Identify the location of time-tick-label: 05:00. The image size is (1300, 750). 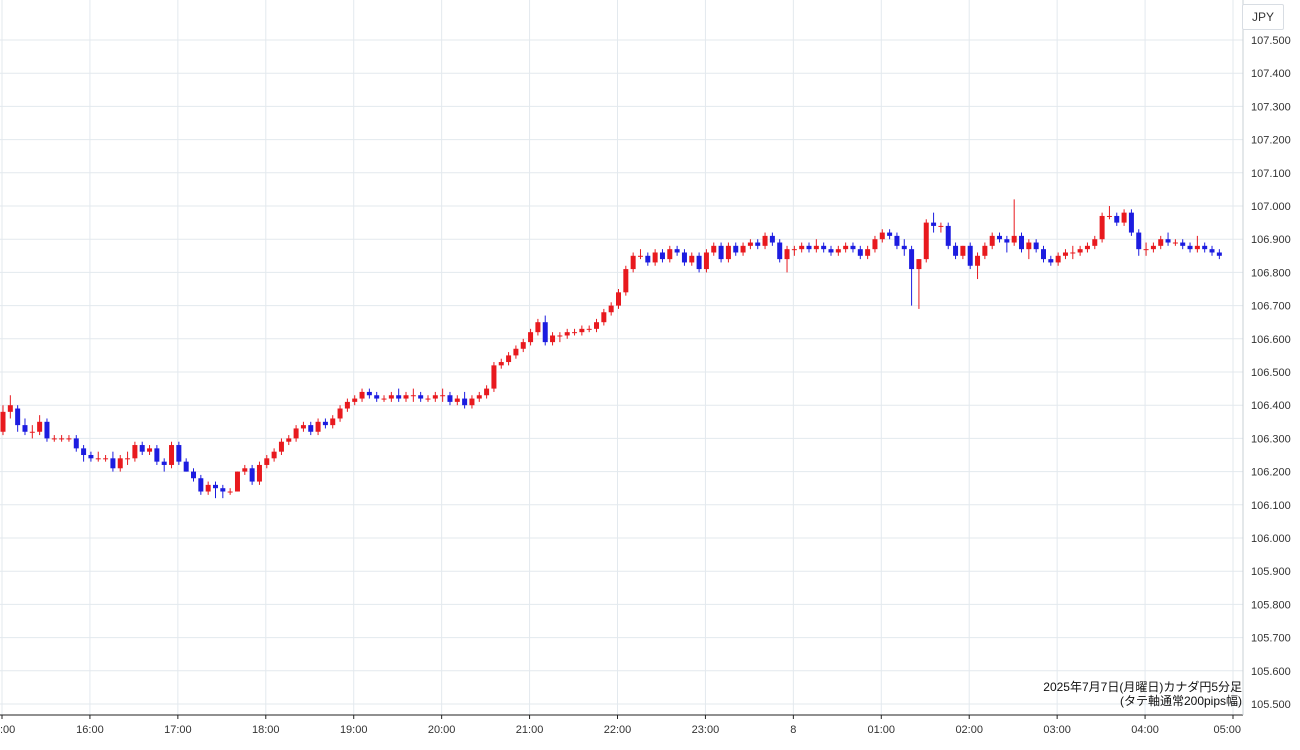
(1227, 730).